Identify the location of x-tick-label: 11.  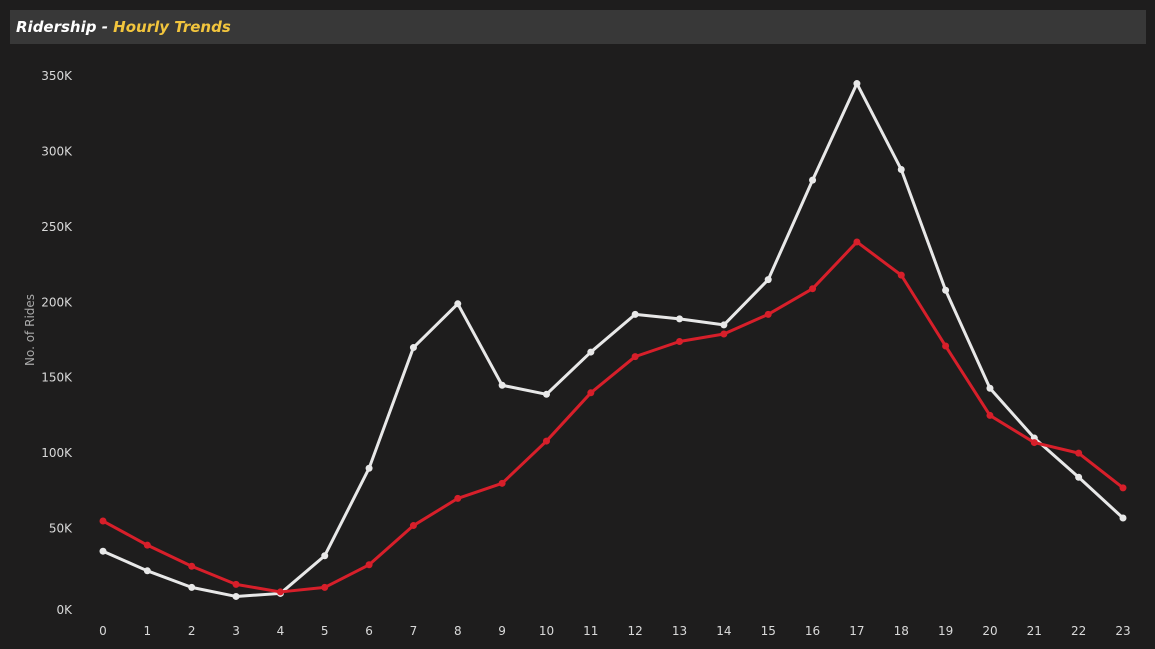
(590, 631).